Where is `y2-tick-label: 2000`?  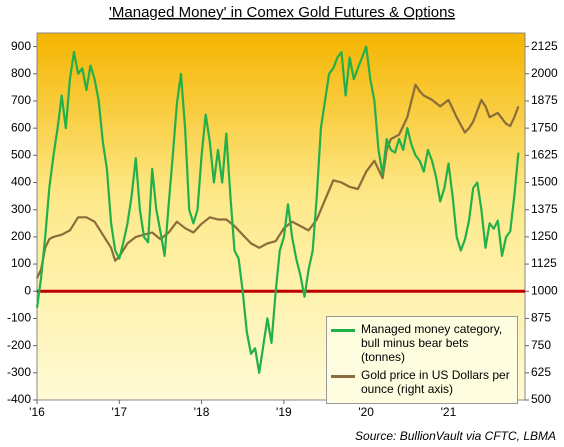 y2-tick-label: 2000 is located at coordinates (544, 73).